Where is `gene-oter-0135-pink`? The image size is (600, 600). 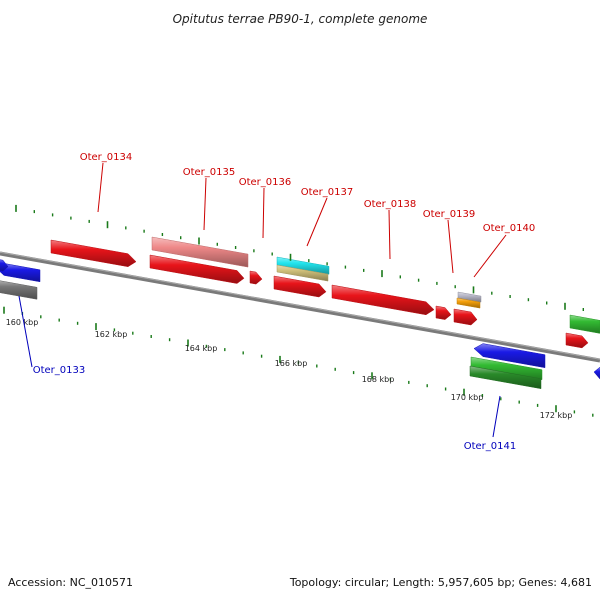 gene-oter-0135-pink is located at coordinates (200, 252).